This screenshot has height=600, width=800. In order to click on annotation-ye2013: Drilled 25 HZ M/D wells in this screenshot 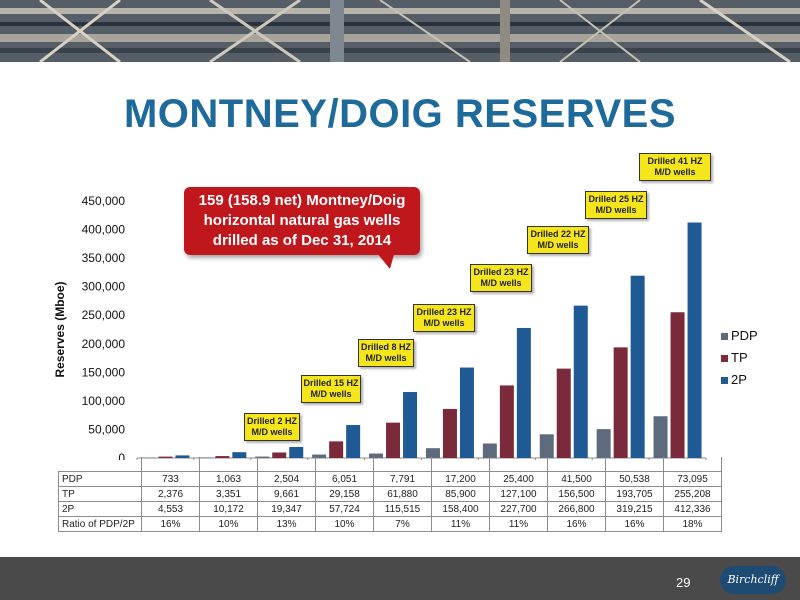, I will do `click(616, 205)`.